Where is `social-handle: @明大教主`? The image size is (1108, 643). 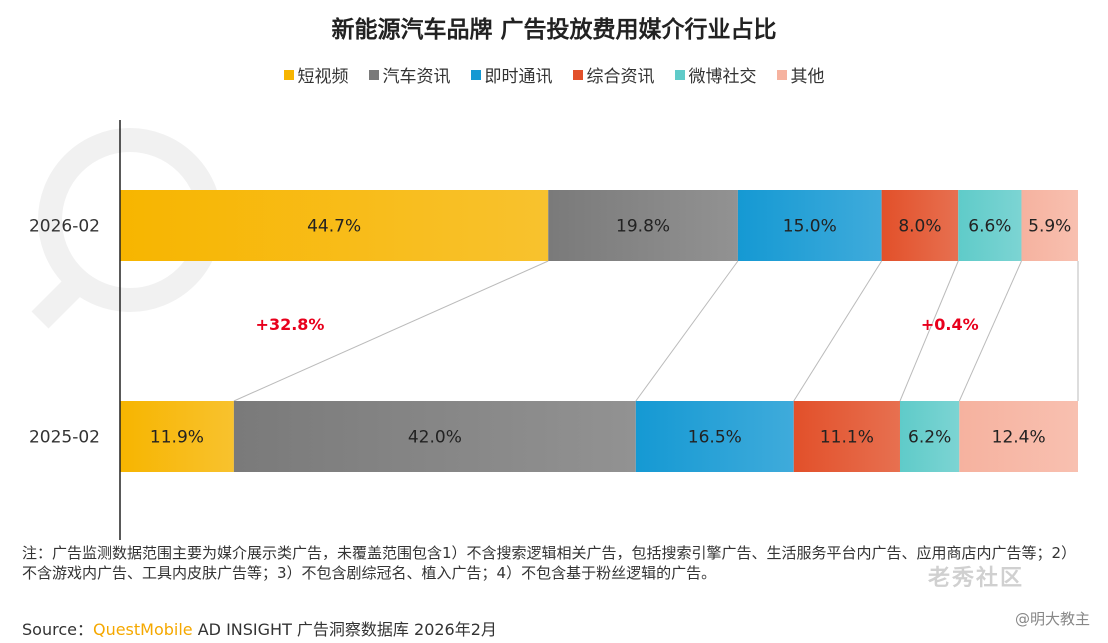
social-handle: @明大教主 is located at coordinates (1052, 619).